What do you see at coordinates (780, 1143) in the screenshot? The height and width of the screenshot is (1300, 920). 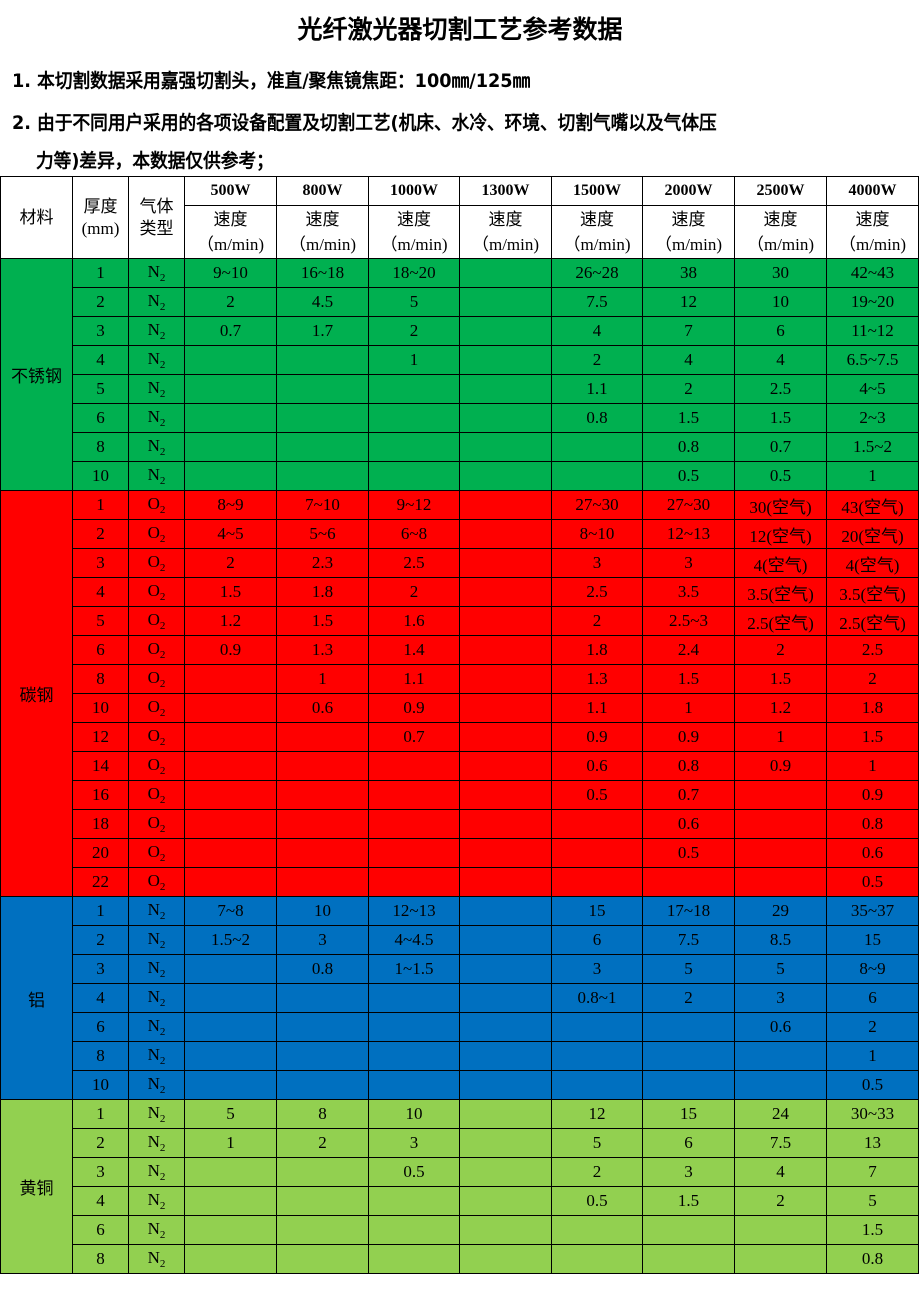 I see `speed-cell: 7.5` at bounding box center [780, 1143].